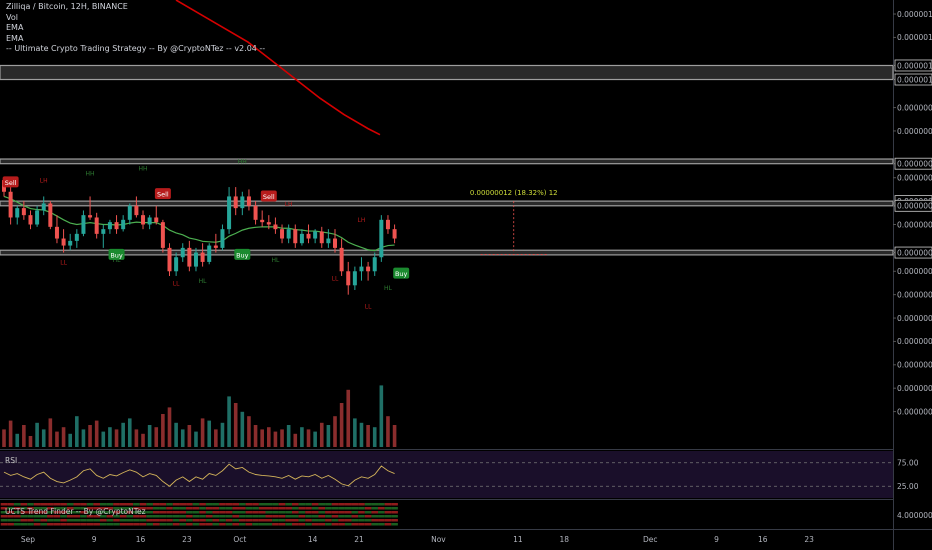  Describe the element at coordinates (11, 183) in the screenshot. I see `signal-label: Sell` at that location.